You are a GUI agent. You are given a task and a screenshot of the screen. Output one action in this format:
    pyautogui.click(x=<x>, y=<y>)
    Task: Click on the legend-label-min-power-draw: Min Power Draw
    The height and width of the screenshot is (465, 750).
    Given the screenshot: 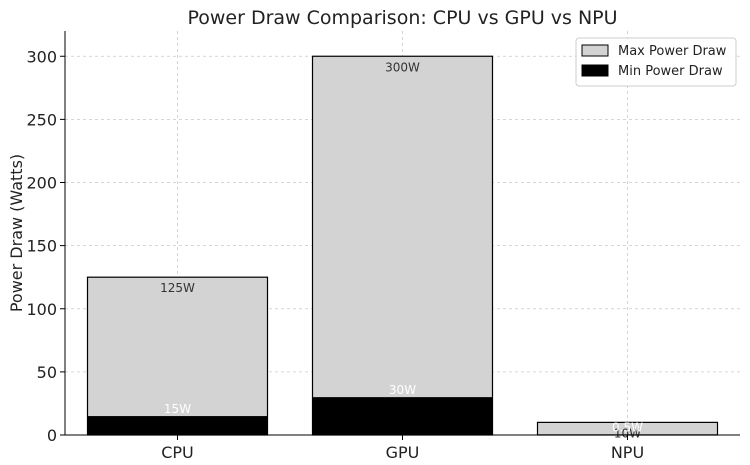 What is the action you would take?
    pyautogui.click(x=670, y=71)
    